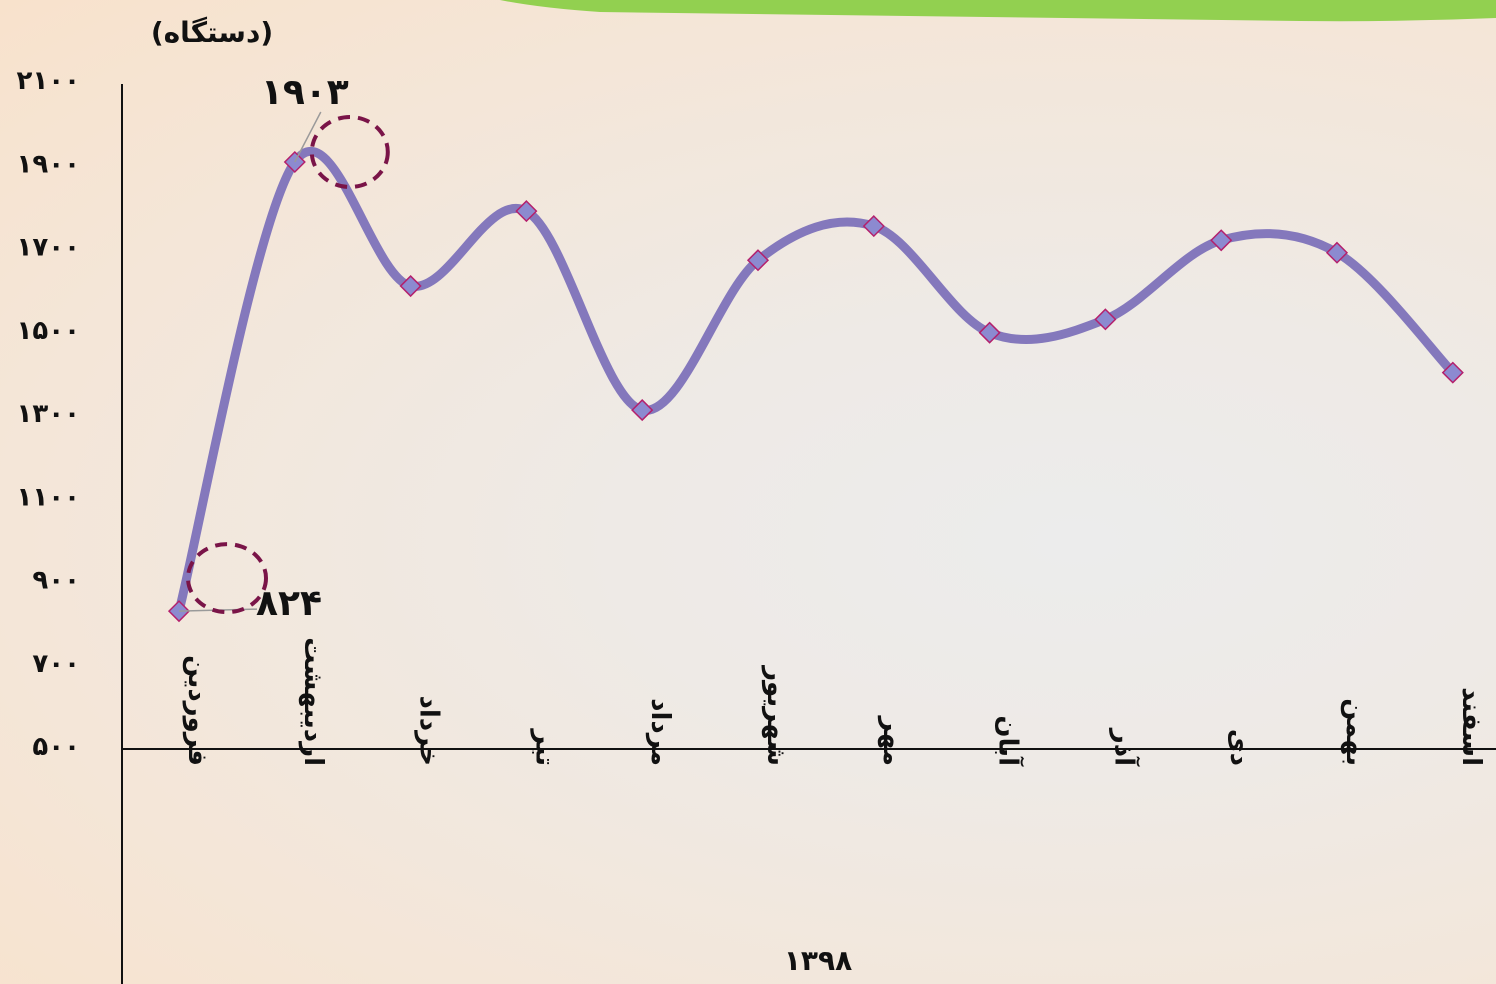  What do you see at coordinates (998, 11) in the screenshot?
I see `top-banner` at bounding box center [998, 11].